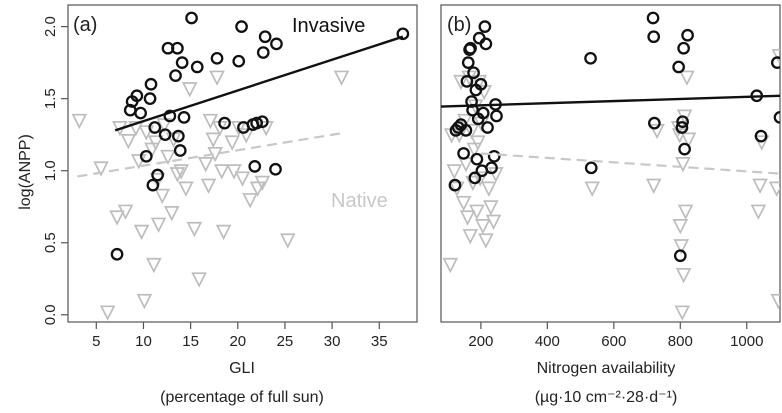 Image resolution: width=782 pixels, height=413 pixels. What do you see at coordinates (547, 341) in the screenshot?
I see `panel-b-x-tick-label: 400` at bounding box center [547, 341].